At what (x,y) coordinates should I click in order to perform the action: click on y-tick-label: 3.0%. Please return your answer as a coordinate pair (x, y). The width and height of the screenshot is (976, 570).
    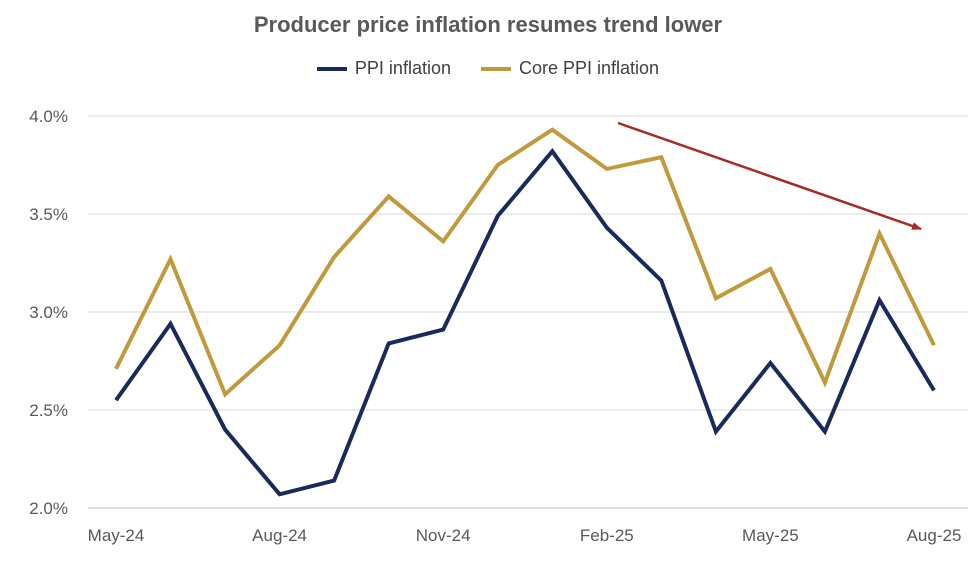
    Looking at the image, I should click on (48, 312).